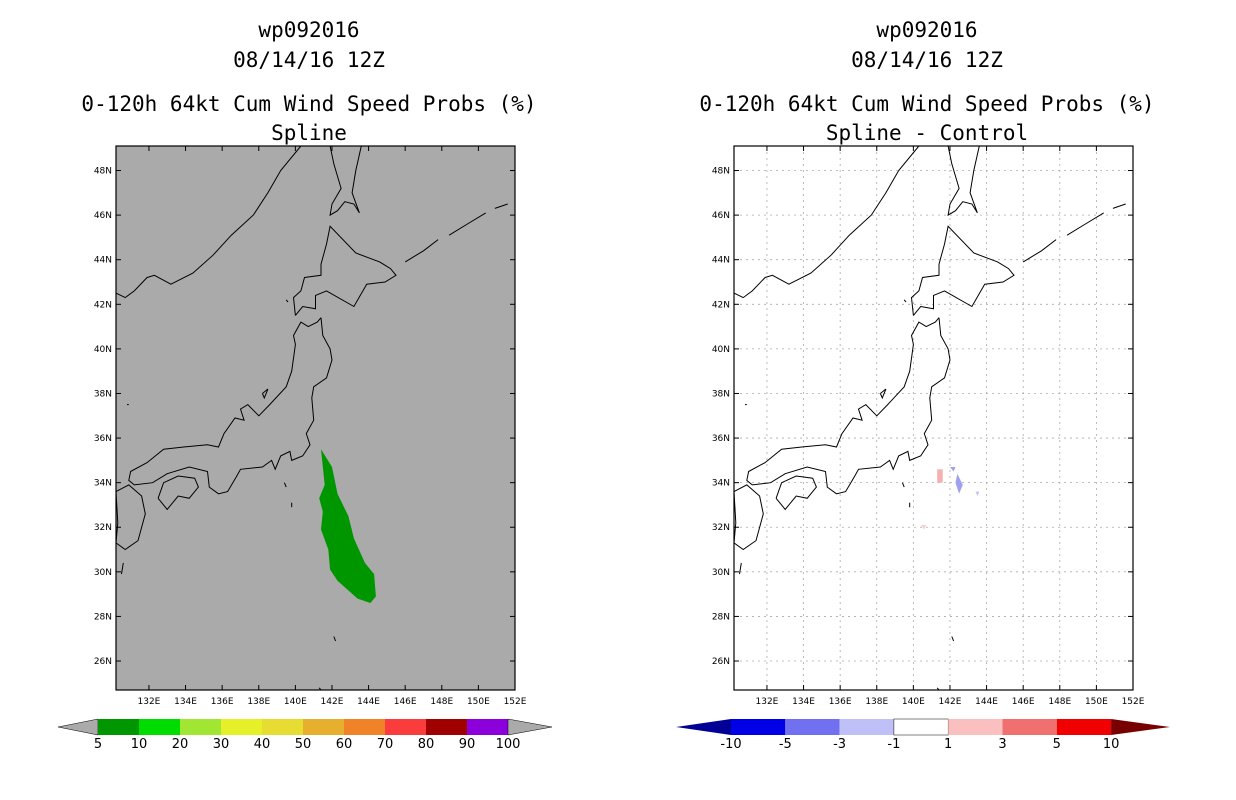 This screenshot has width=1236, height=800. What do you see at coordinates (180, 744) in the screenshot?
I see `colorbar-label: 20` at bounding box center [180, 744].